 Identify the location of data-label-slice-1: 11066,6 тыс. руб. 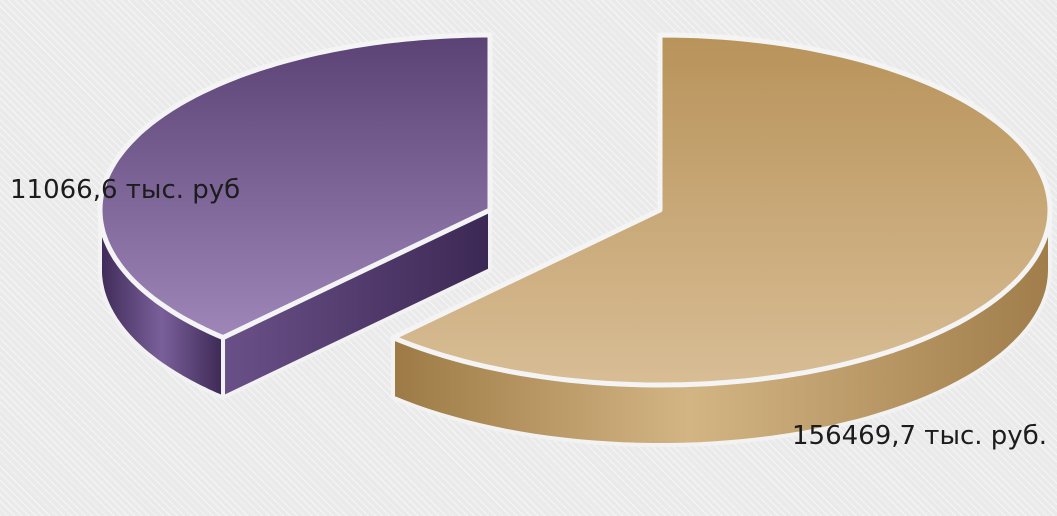
(125, 190).